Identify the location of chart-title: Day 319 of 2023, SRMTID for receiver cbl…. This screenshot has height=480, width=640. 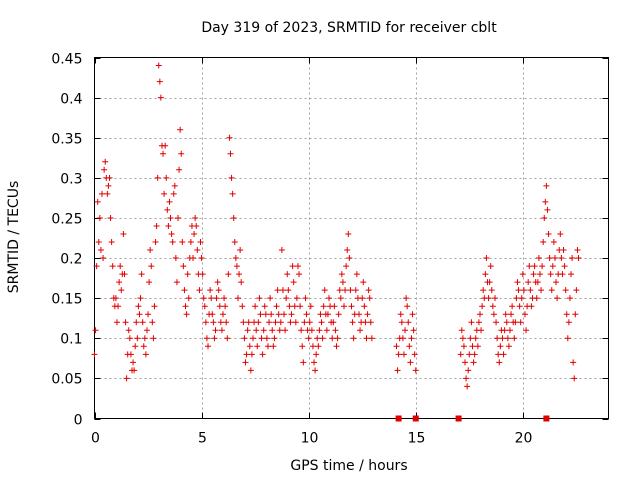
(349, 28).